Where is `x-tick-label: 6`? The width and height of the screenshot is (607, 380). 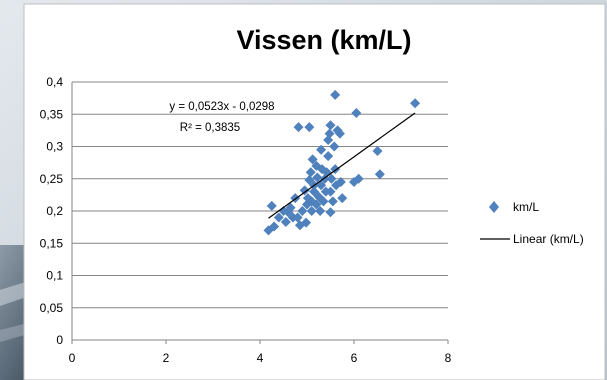
x-tick-label: 6 is located at coordinates (354, 358).